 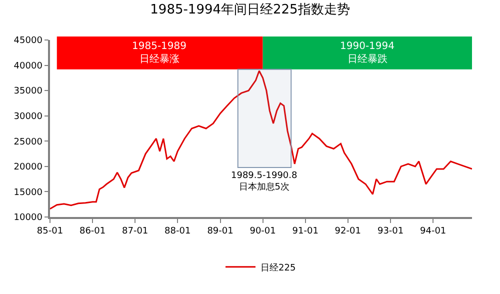 I want to click on y-tick-label: 25000, so click(x=28, y=142).